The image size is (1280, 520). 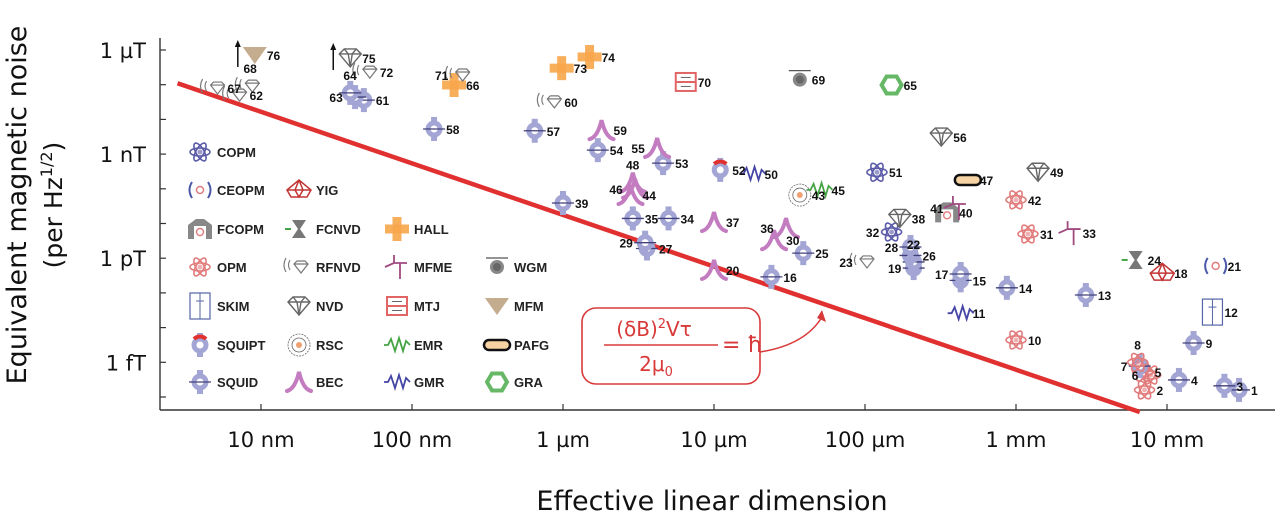 What do you see at coordinates (666, 250) in the screenshot?
I see `point-label: 27` at bounding box center [666, 250].